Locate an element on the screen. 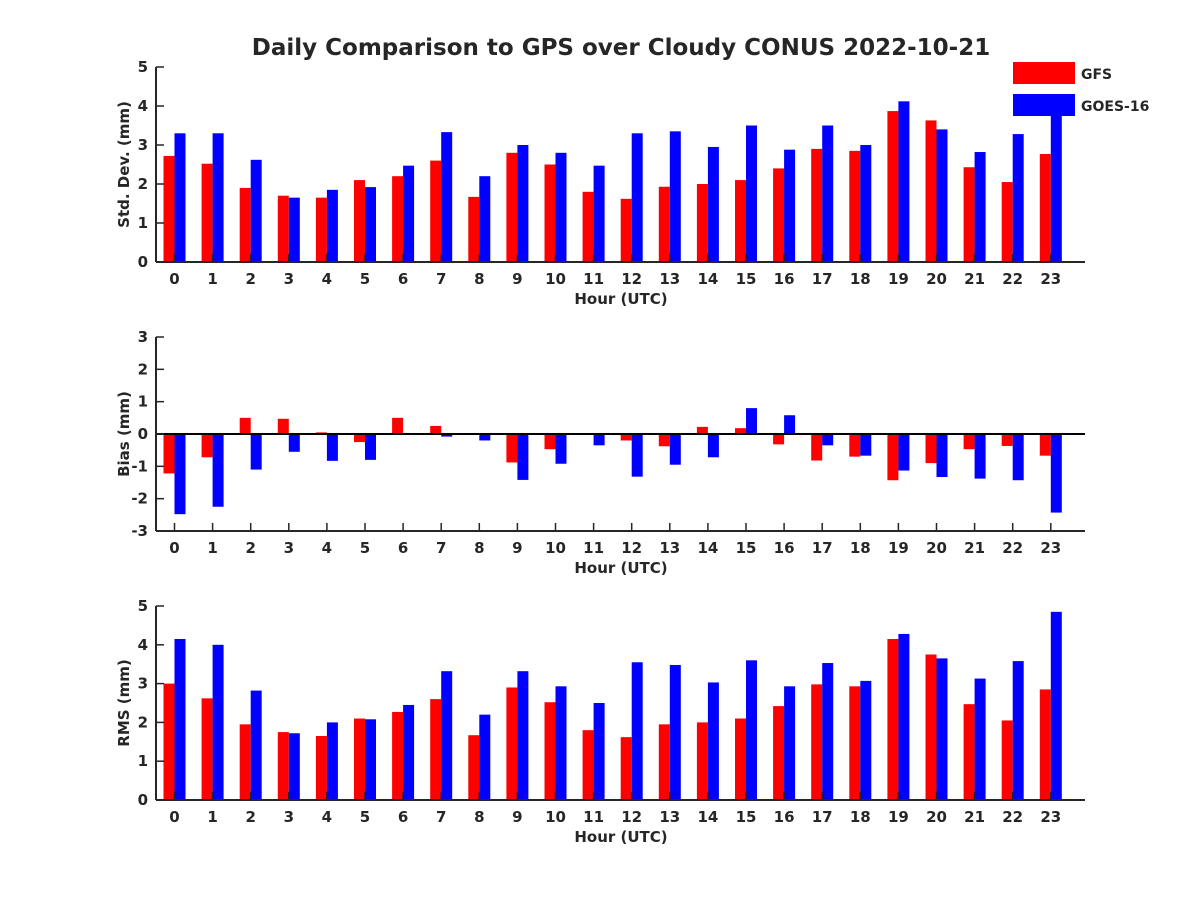  y-tick-label: -1 is located at coordinates (139, 466).